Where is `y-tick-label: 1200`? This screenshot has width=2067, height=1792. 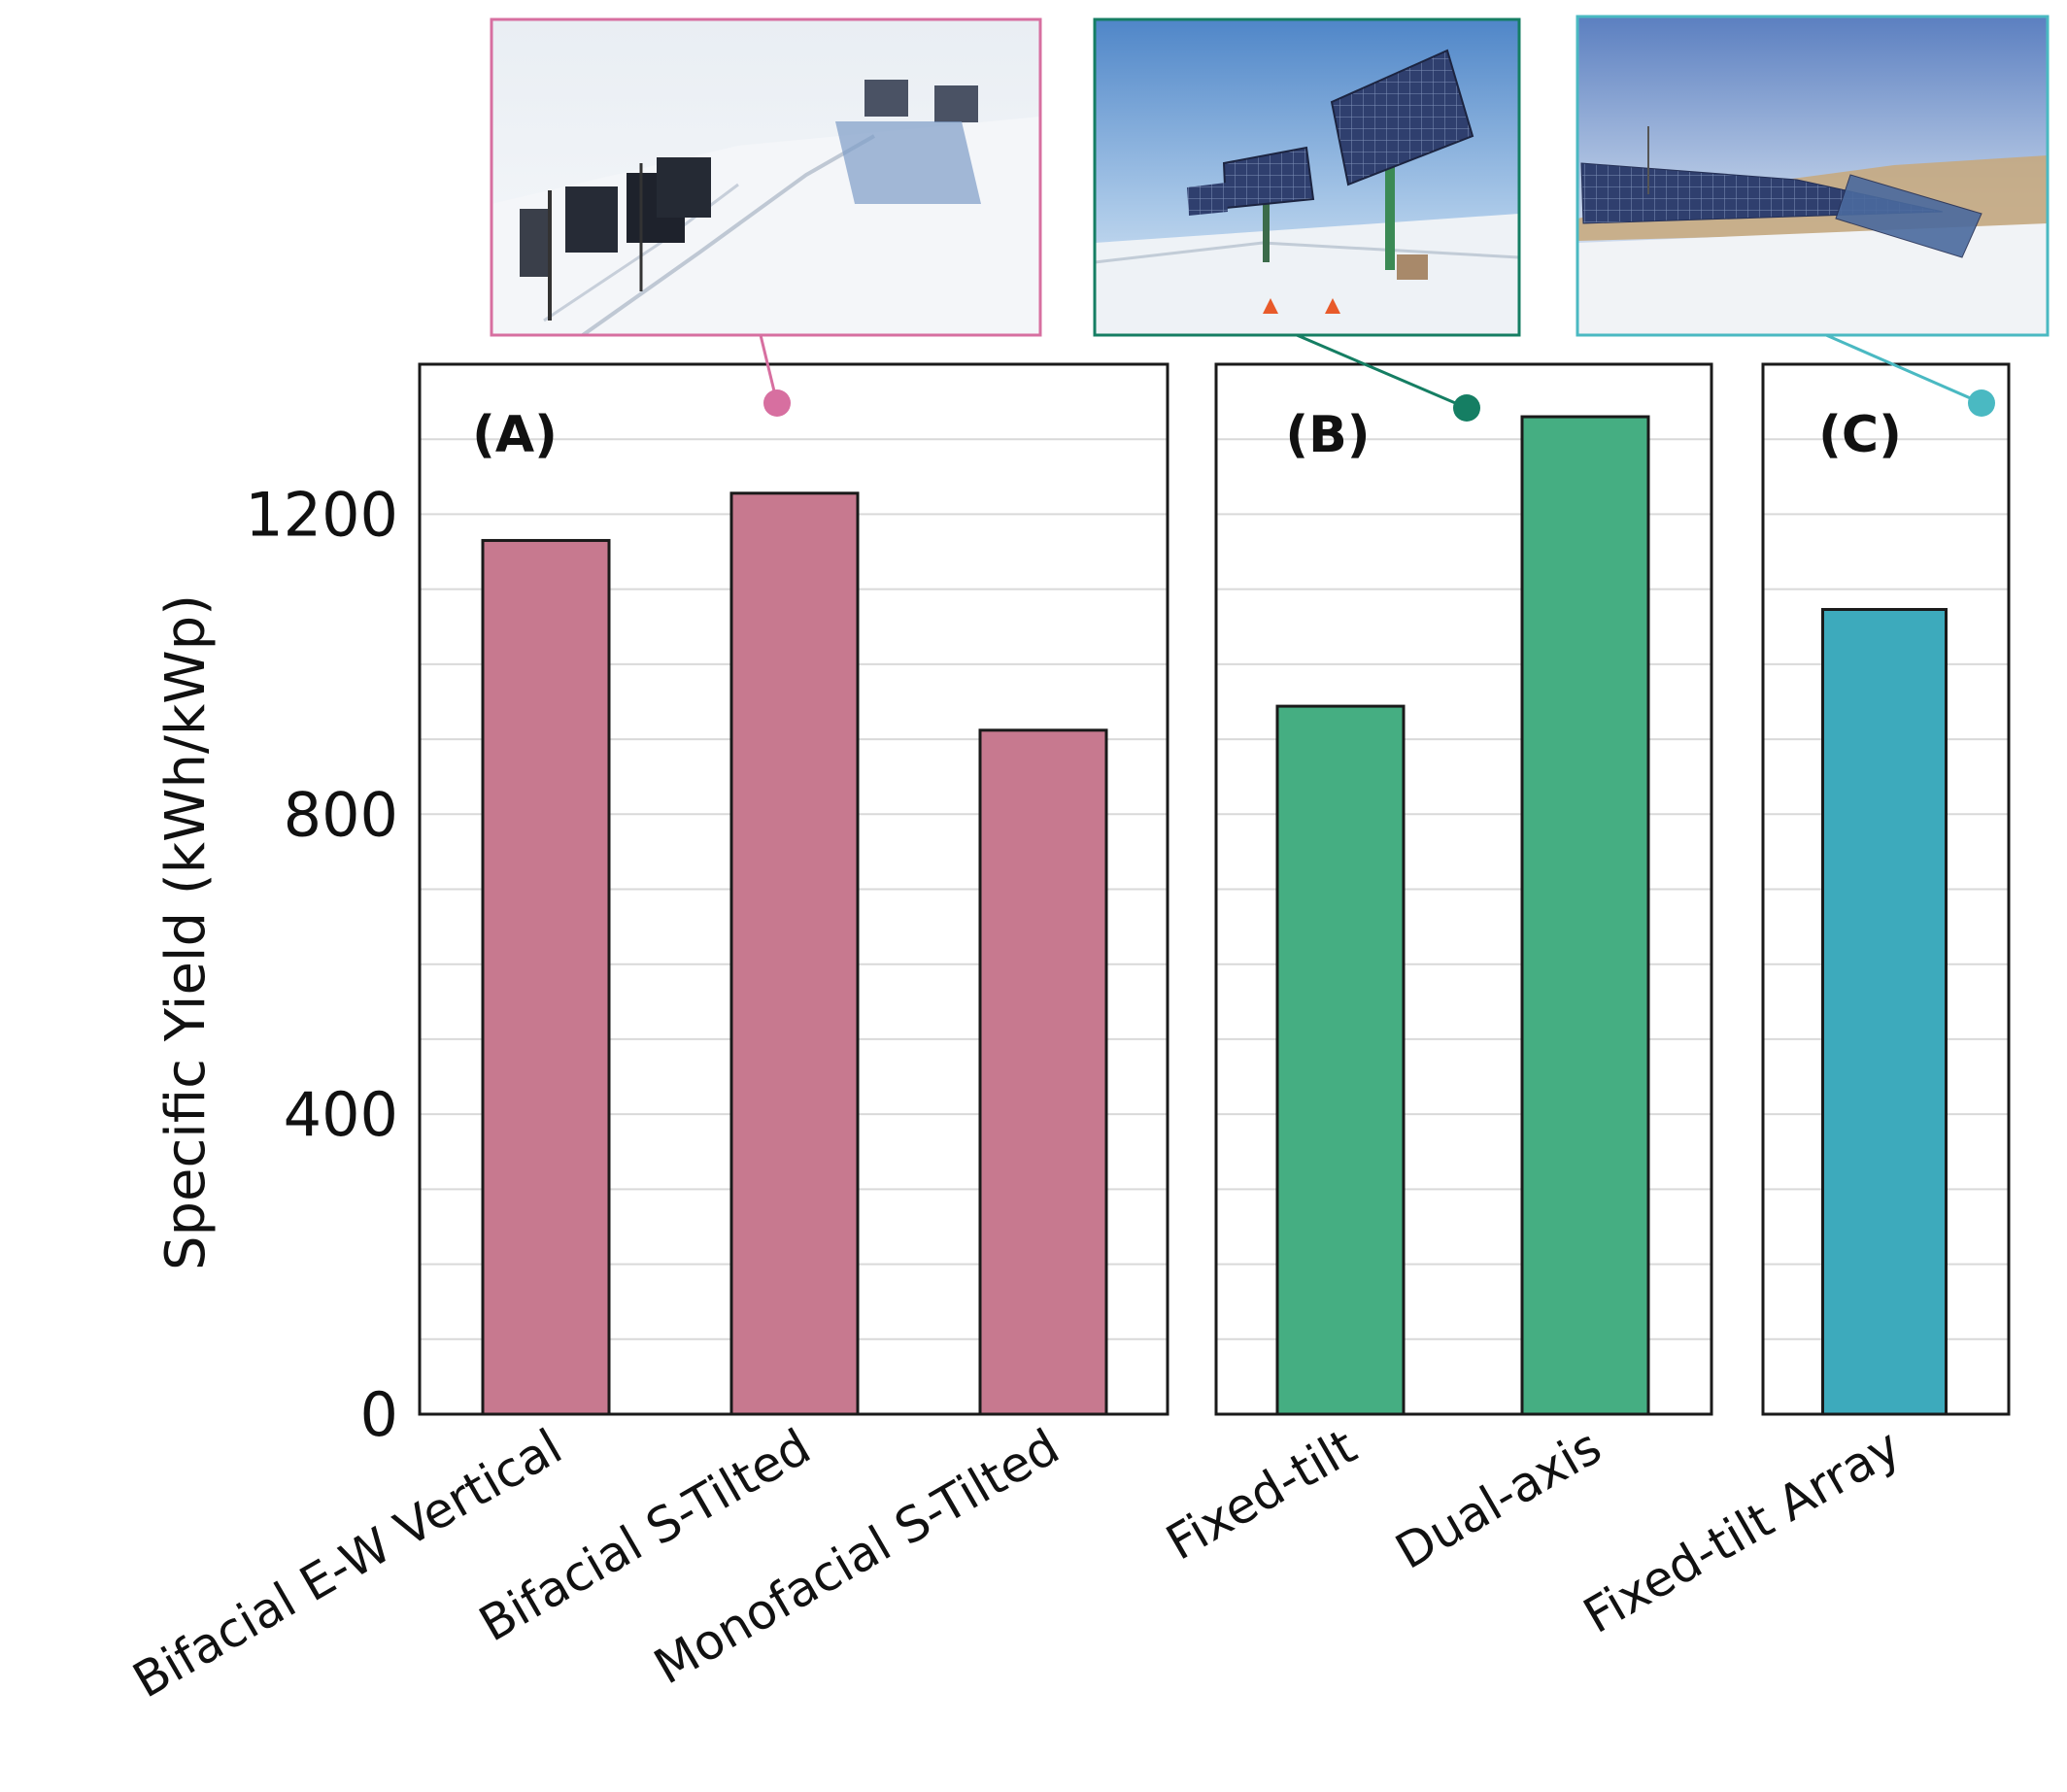 y-tick-label: 1200 is located at coordinates (321, 514).